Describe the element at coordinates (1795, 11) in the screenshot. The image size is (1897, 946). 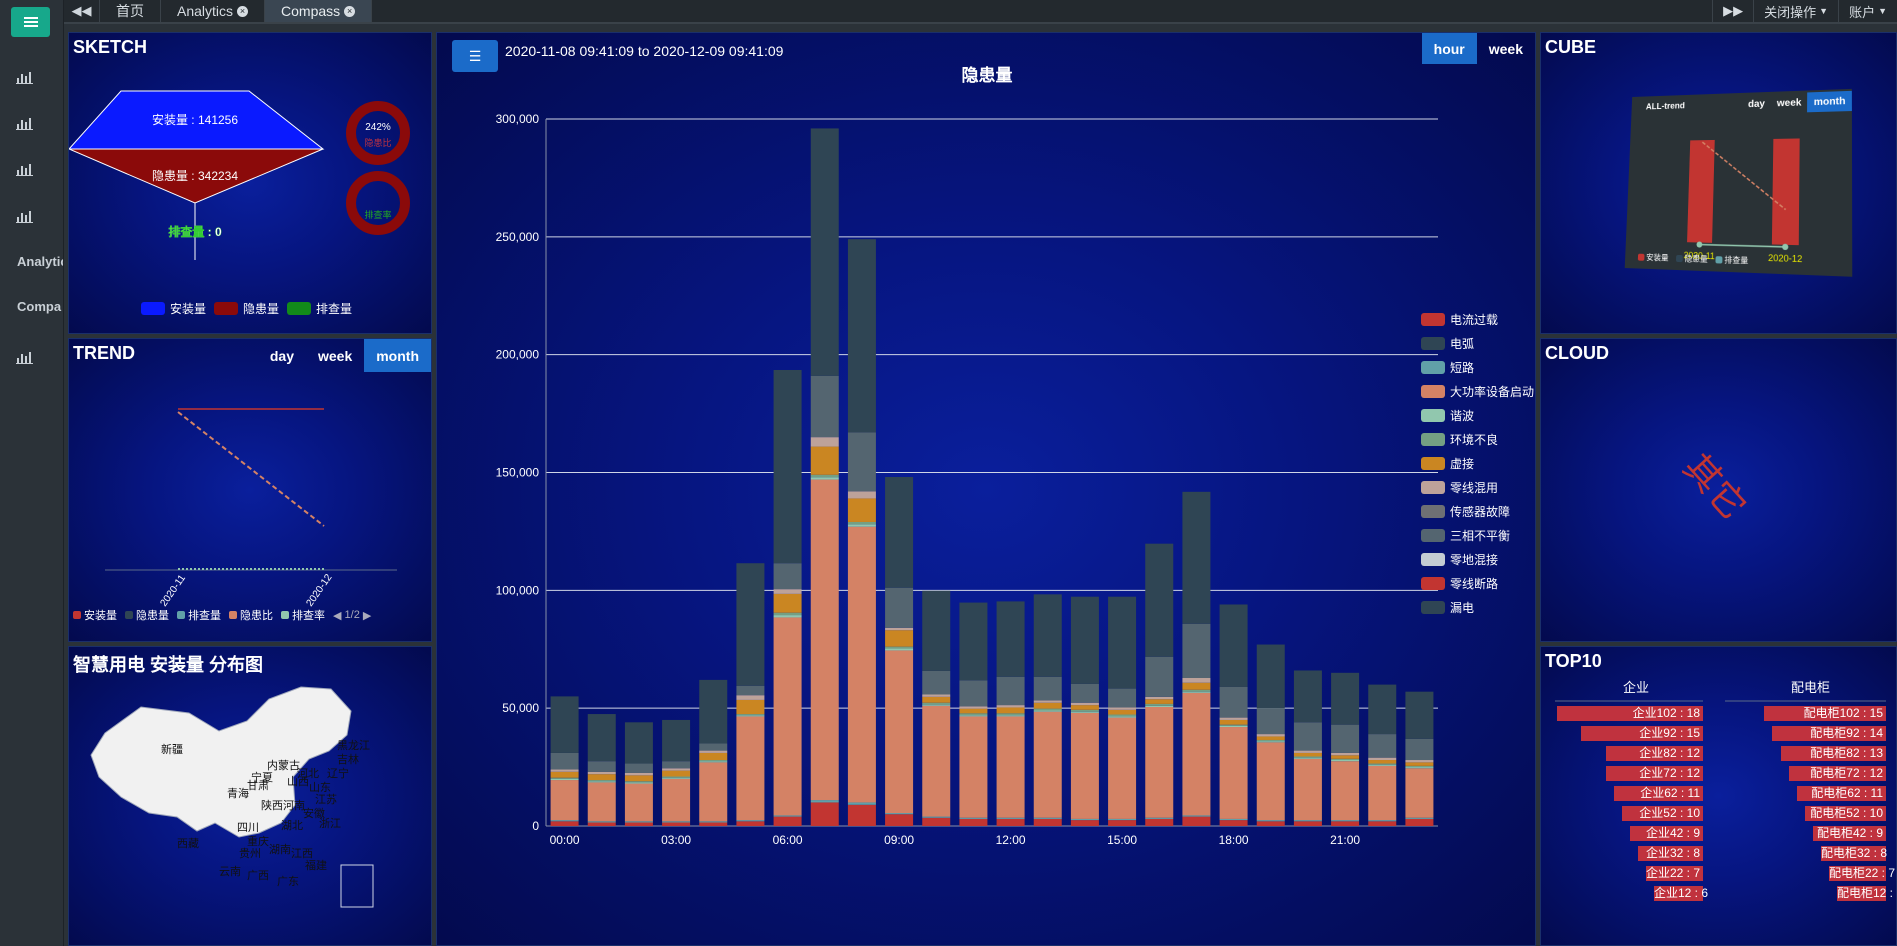
I see `close-operations-dropdown: 关闭操作 ▼` at that location.